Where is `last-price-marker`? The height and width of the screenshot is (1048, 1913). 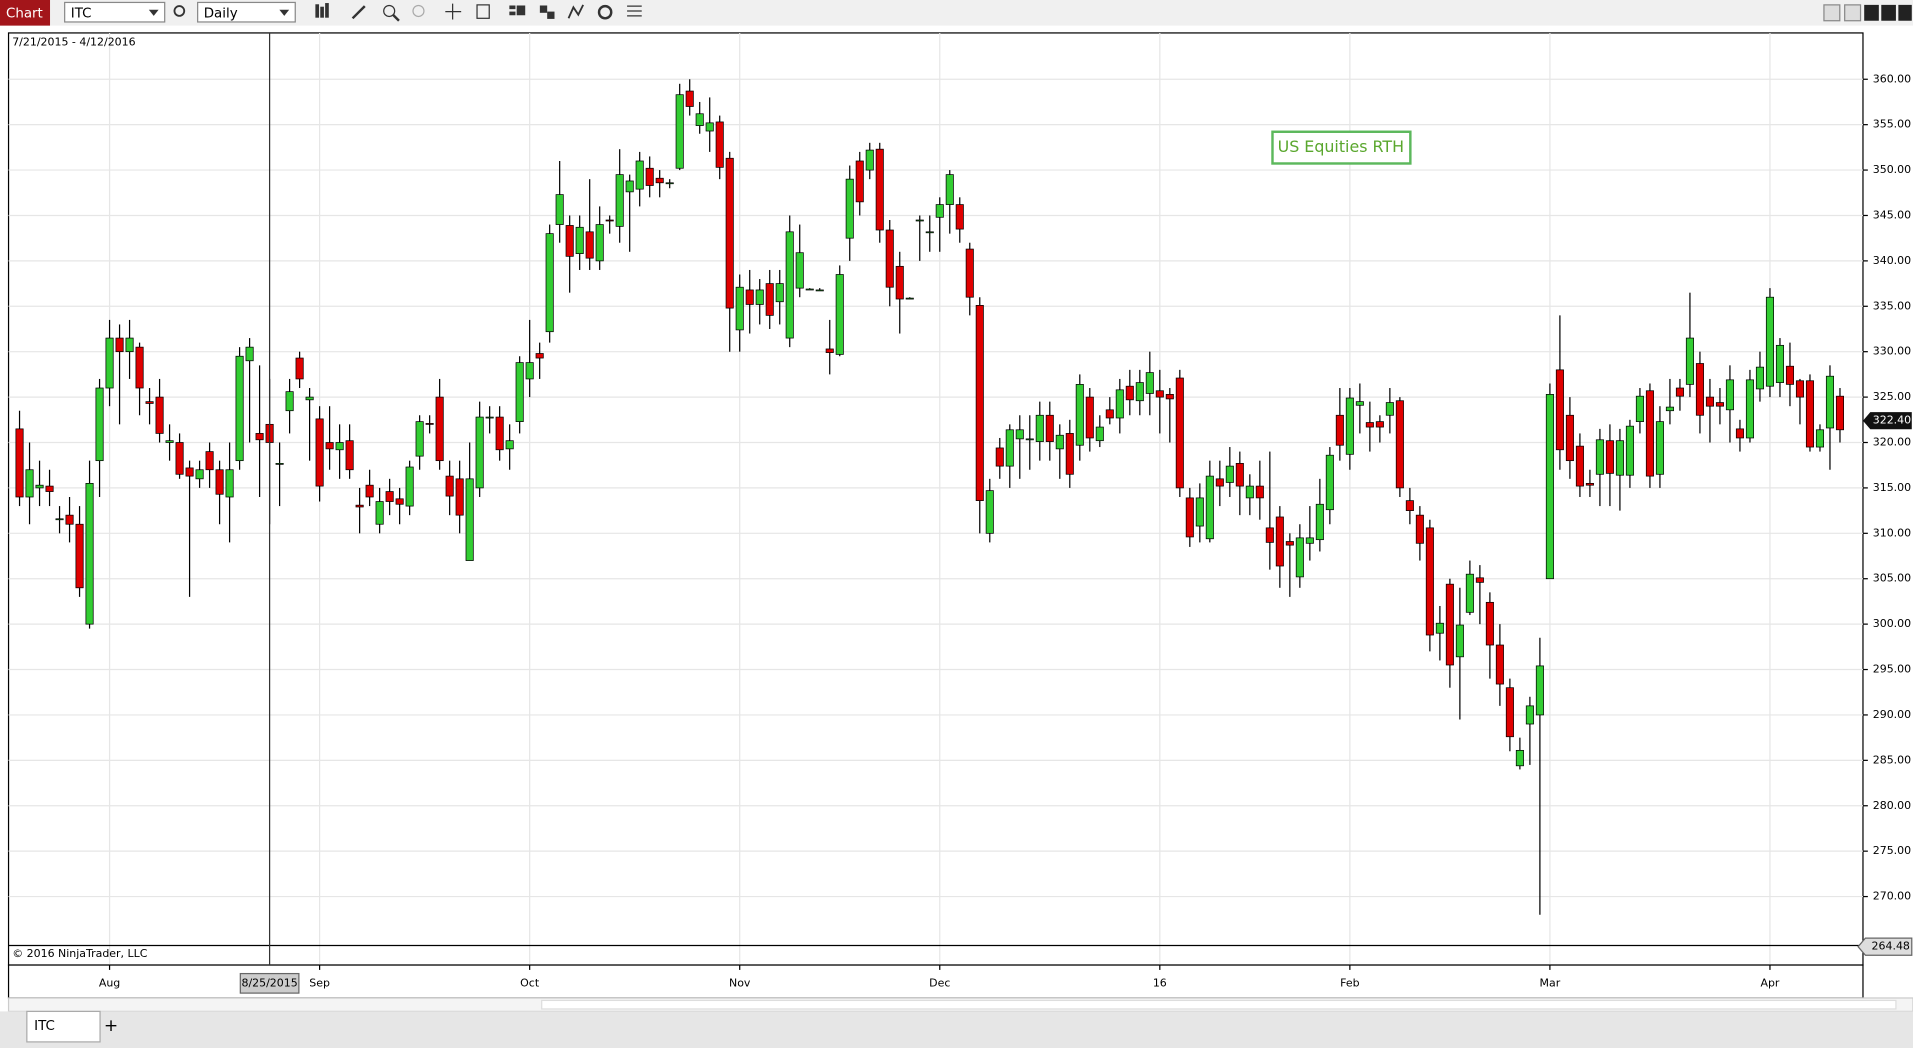 last-price-marker is located at coordinates (1887, 421).